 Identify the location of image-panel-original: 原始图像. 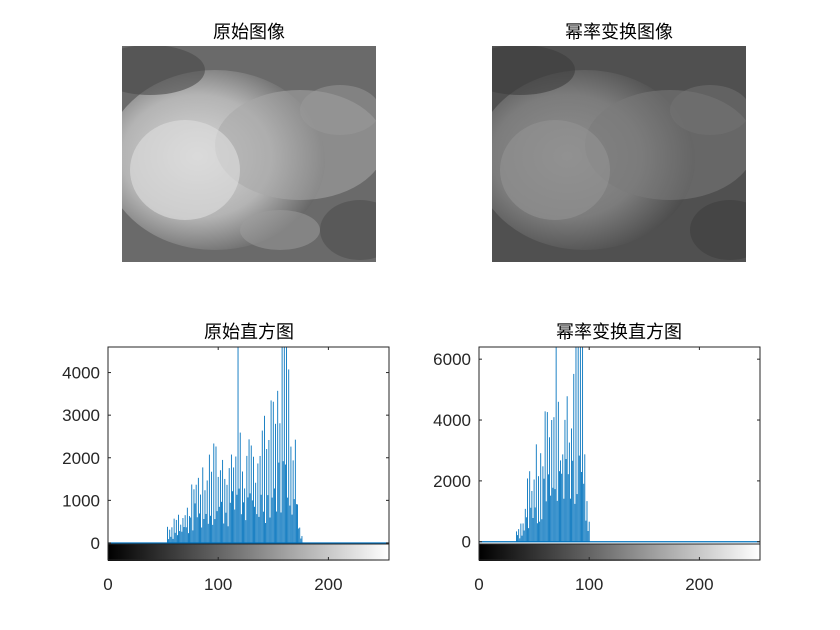
(249, 142).